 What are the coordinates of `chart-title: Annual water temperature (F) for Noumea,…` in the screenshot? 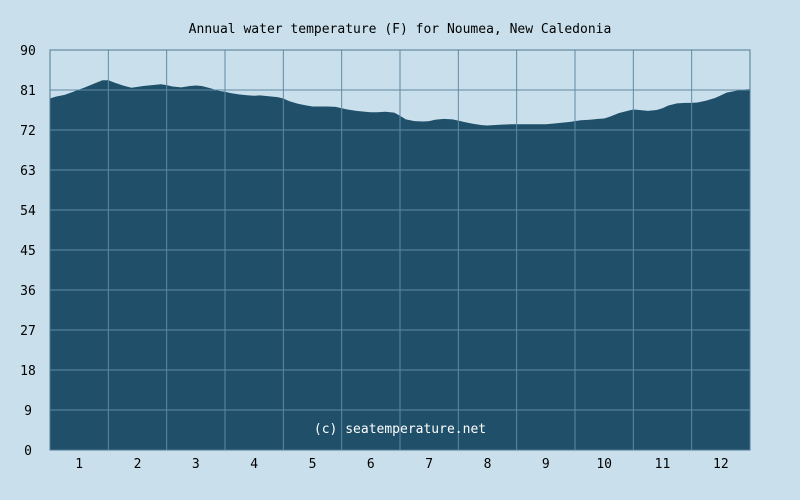 It's located at (400, 29).